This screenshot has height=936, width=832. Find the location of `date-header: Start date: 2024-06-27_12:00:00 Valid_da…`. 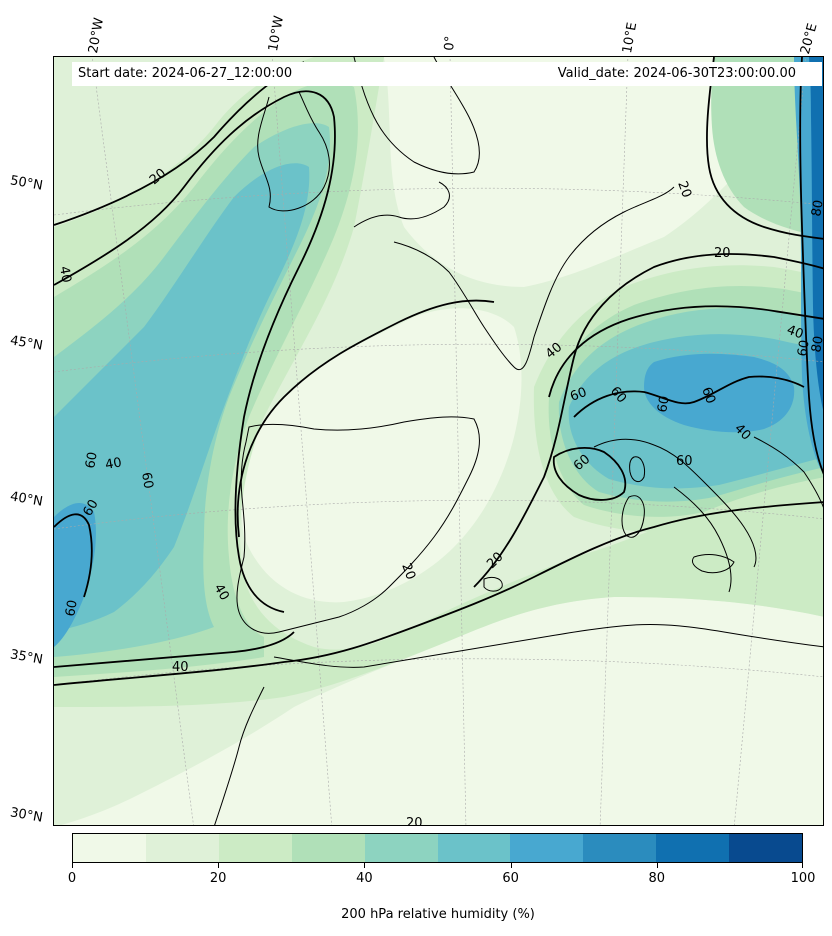

date-header: Start date: 2024-06-27_12:00:00 Valid_da… is located at coordinates (447, 74).